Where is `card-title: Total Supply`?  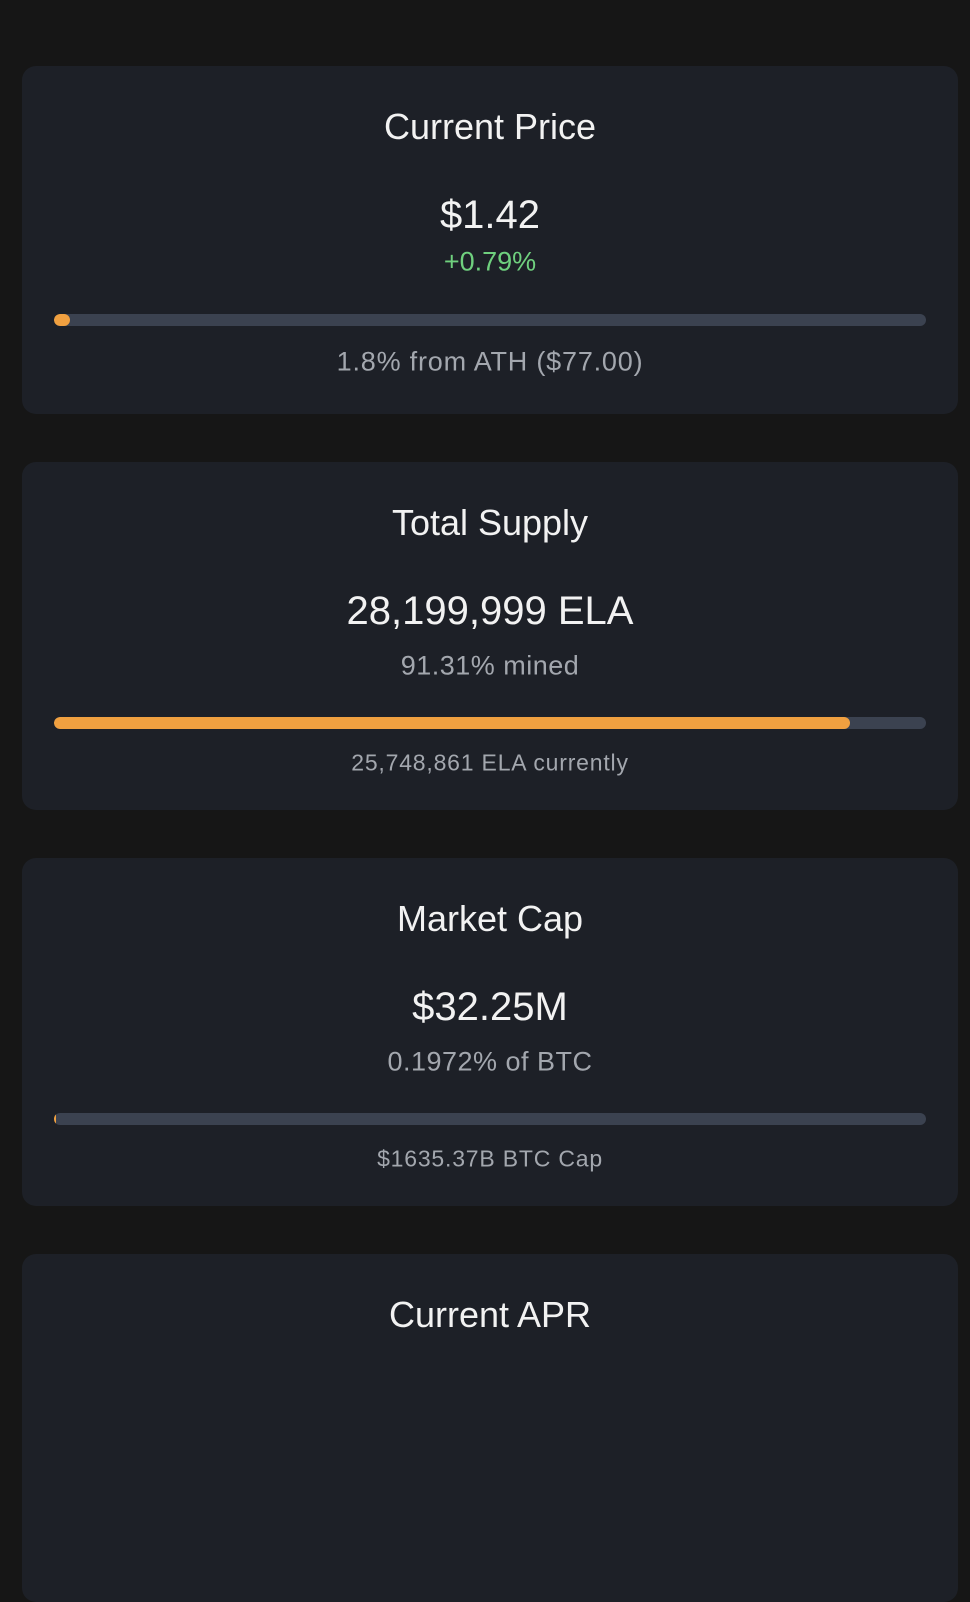 card-title: Total Supply is located at coordinates (490, 522).